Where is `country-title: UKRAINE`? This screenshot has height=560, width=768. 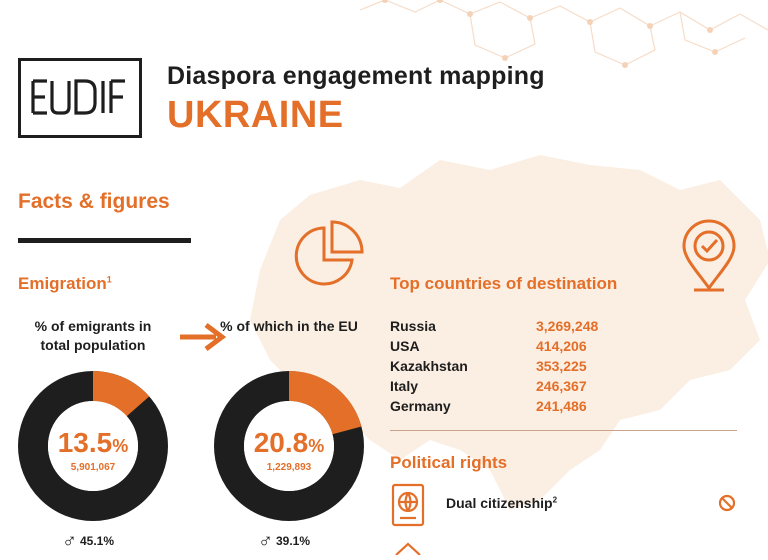 country-title: UKRAINE is located at coordinates (255, 115).